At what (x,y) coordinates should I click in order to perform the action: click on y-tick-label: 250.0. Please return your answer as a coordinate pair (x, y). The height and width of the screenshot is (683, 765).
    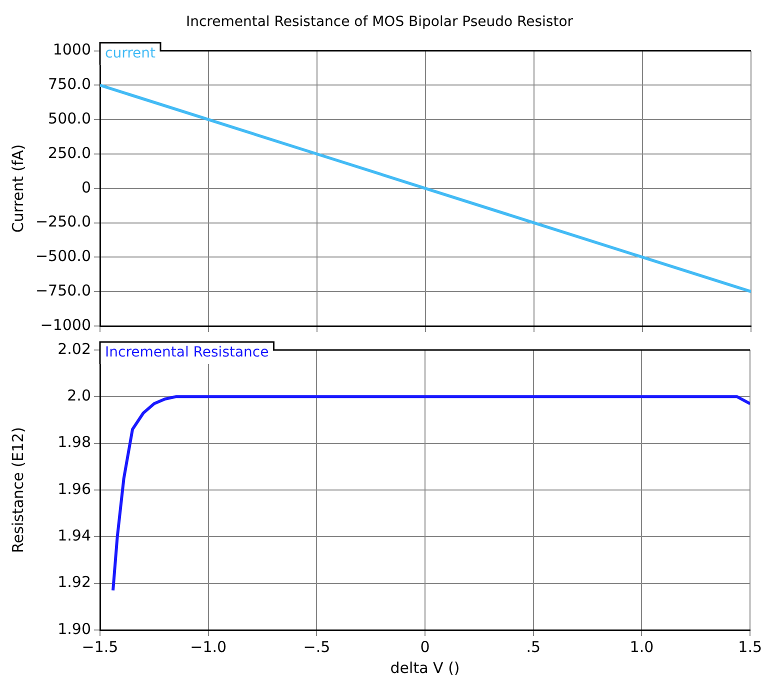
    Looking at the image, I should click on (69, 153).